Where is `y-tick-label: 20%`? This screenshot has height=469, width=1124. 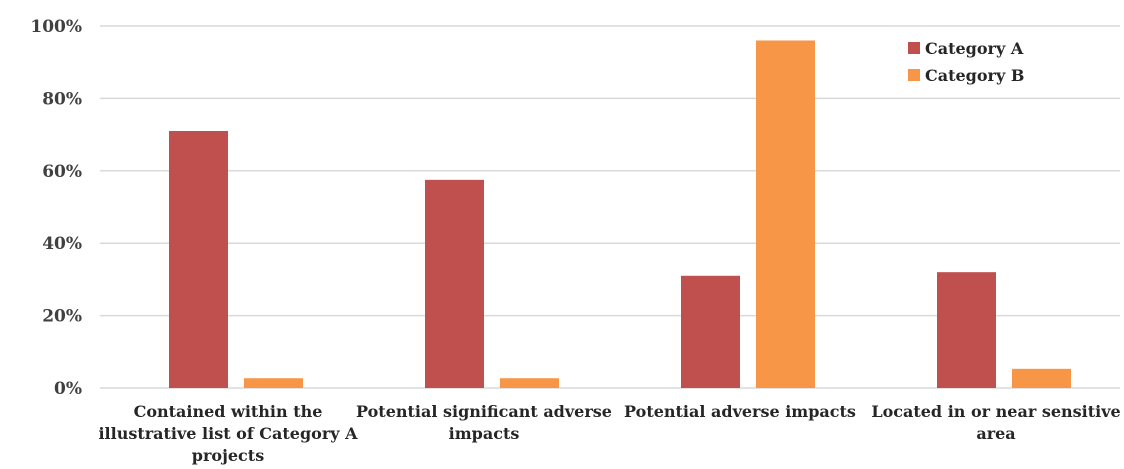
y-tick-label: 20% is located at coordinates (62, 317).